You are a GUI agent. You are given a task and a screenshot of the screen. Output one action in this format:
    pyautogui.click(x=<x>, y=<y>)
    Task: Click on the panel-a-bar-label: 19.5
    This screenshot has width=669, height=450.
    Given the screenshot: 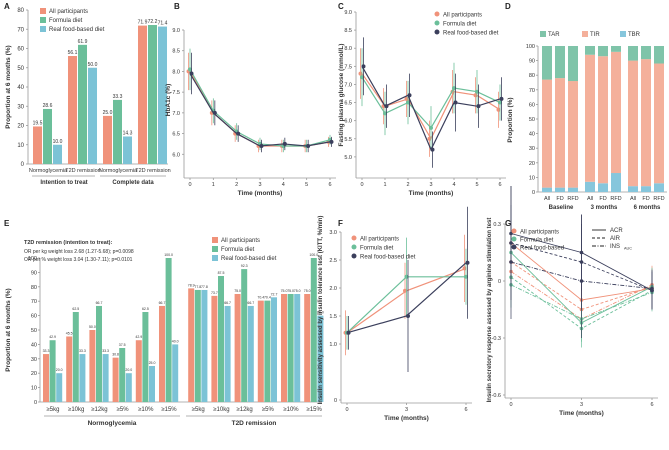 What is the action you would take?
    pyautogui.click(x=38, y=123)
    